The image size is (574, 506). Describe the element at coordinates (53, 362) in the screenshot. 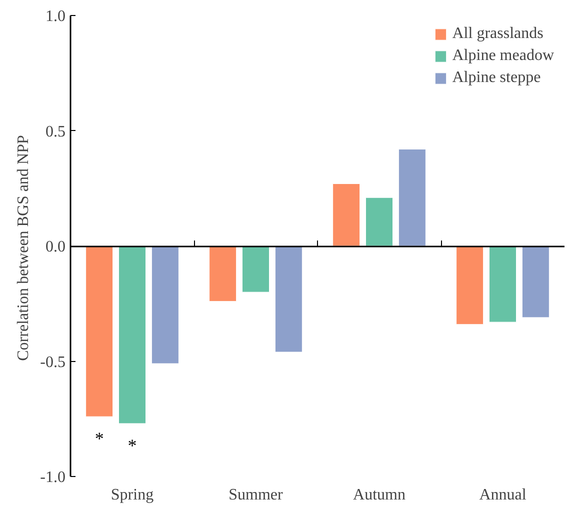

I see `y-tick-label: -0.5` at that location.